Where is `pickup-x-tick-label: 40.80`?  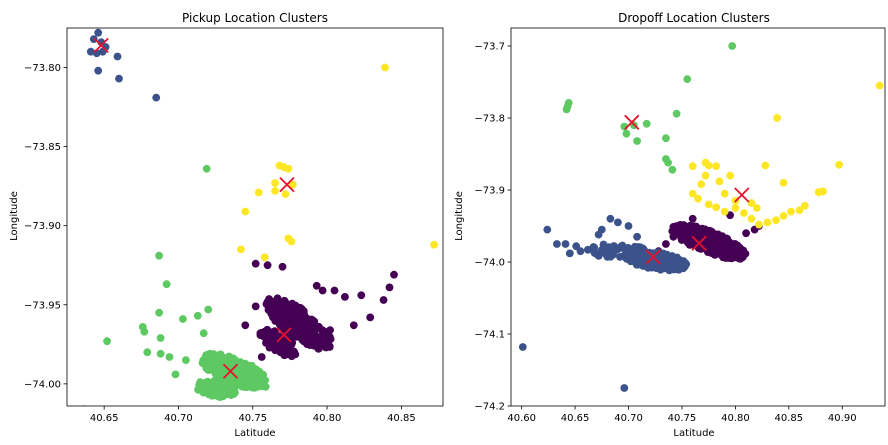 pickup-x-tick-label: 40.80 is located at coordinates (327, 418).